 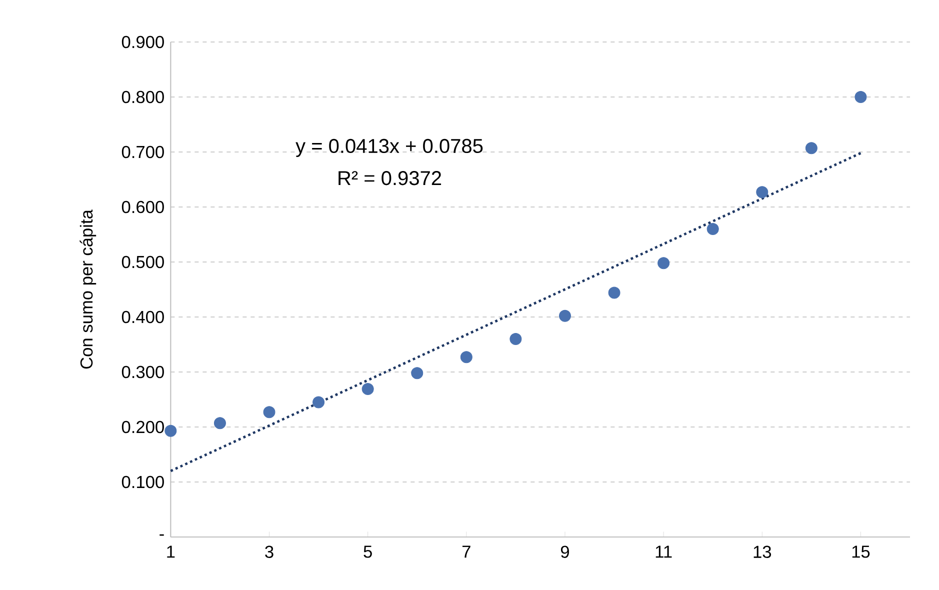 What do you see at coordinates (143, 207) in the screenshot?
I see `y-tick-label: 0.600` at bounding box center [143, 207].